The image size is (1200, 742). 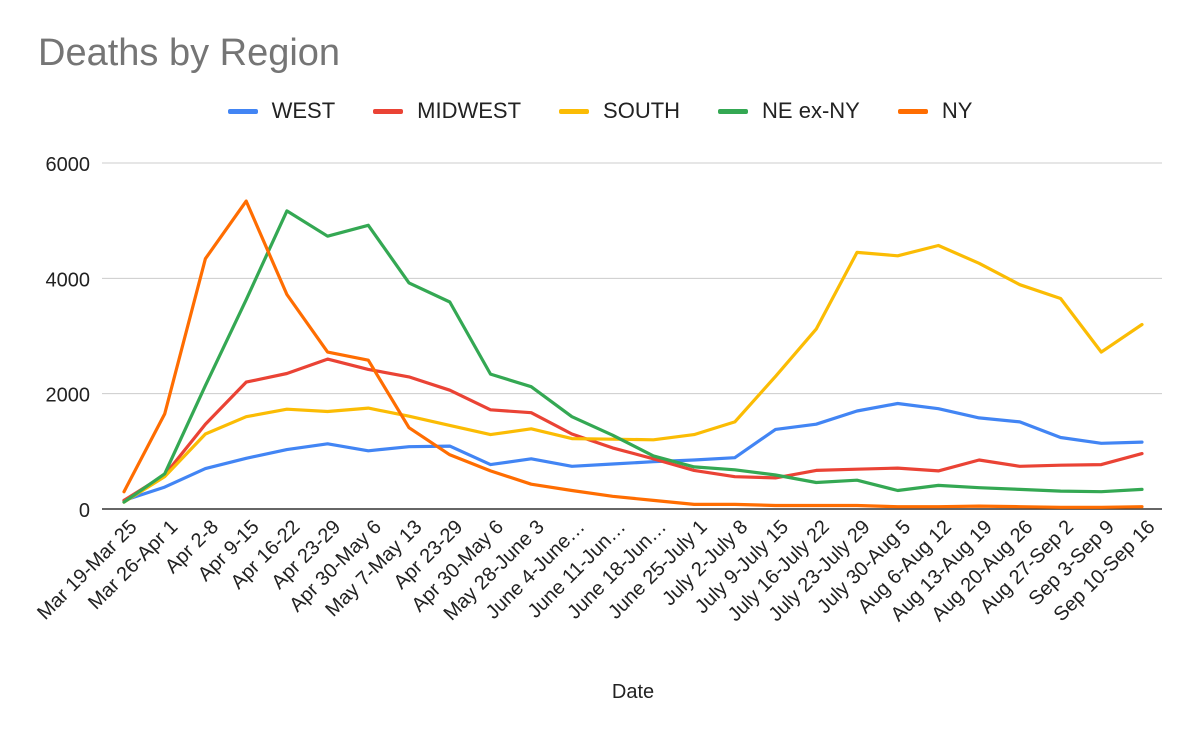 I want to click on series-line-west, so click(x=633, y=451).